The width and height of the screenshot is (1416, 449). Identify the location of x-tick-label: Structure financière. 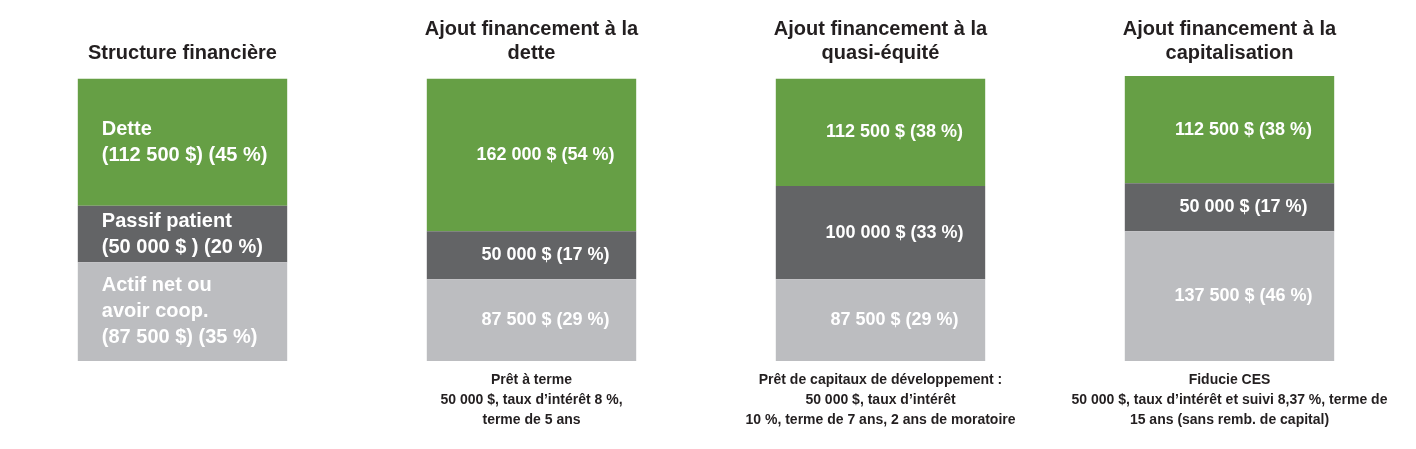
(182, 51).